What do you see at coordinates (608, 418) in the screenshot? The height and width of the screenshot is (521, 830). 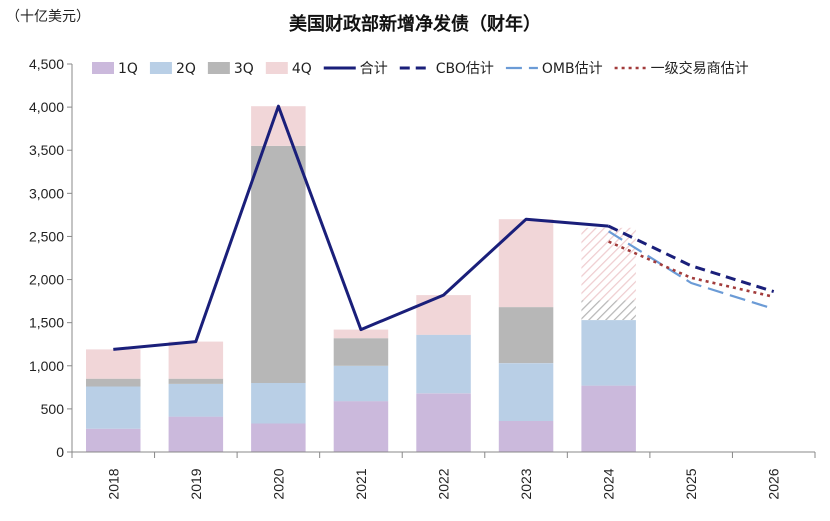 I see `bar-2024-1Q` at bounding box center [608, 418].